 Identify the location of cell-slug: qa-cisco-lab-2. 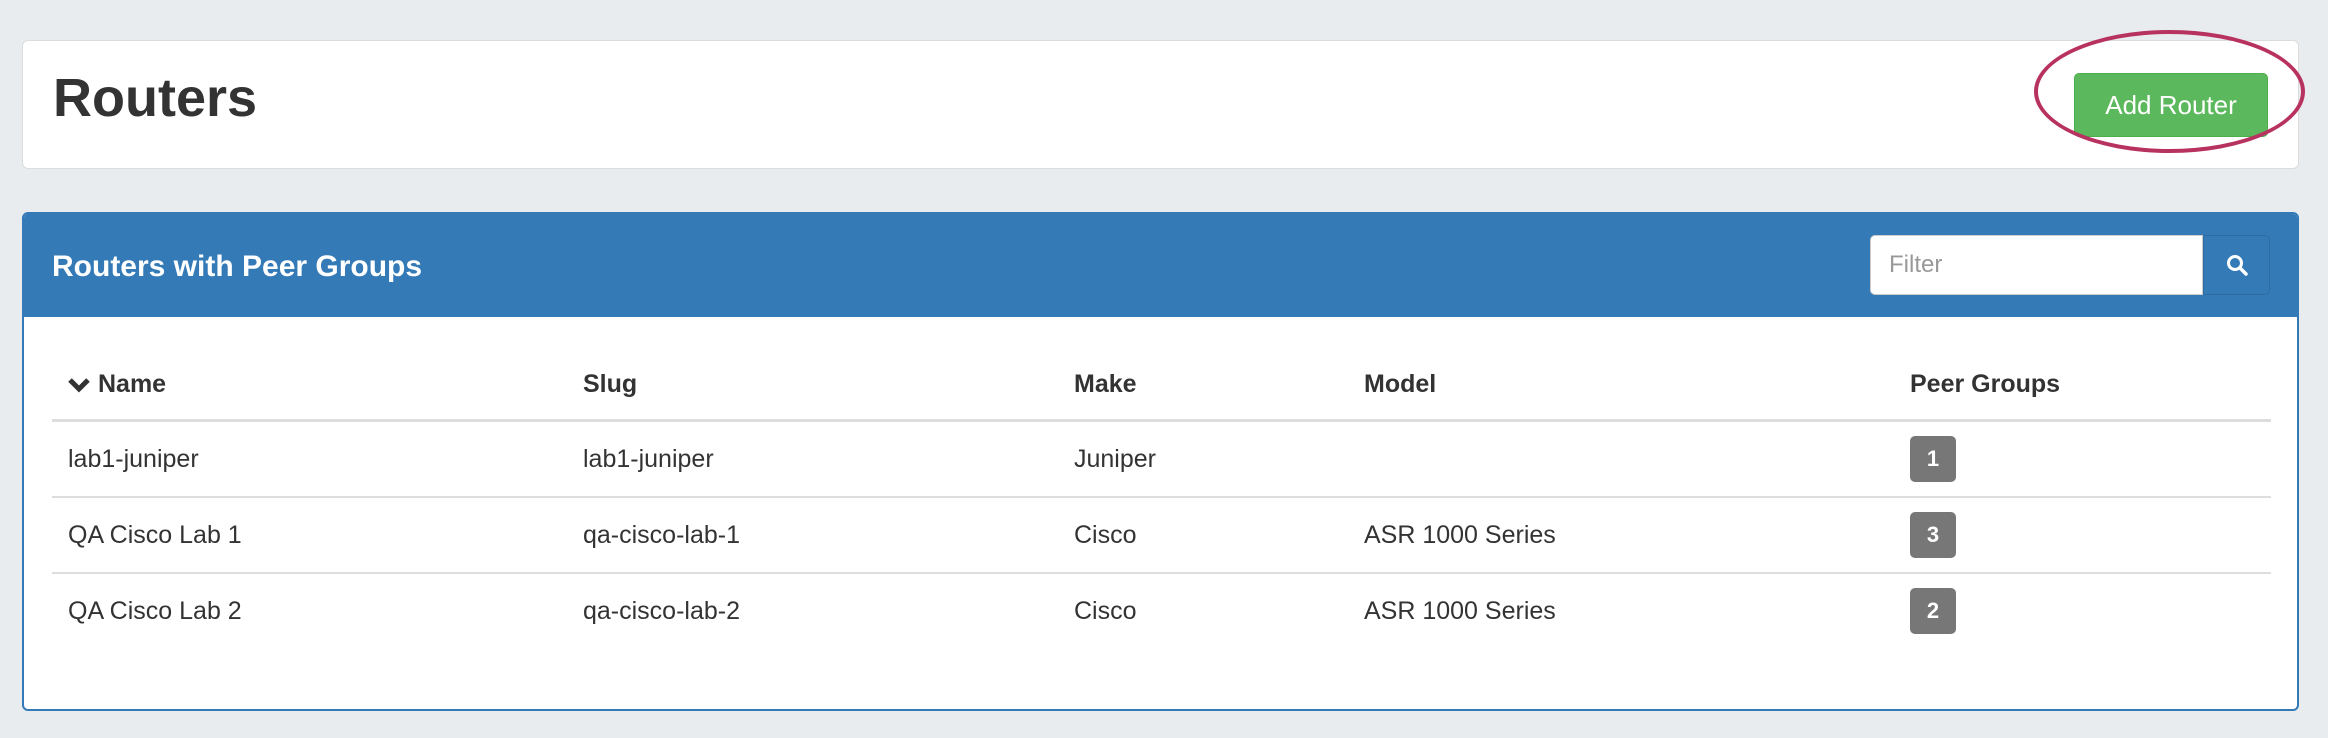
(662, 610).